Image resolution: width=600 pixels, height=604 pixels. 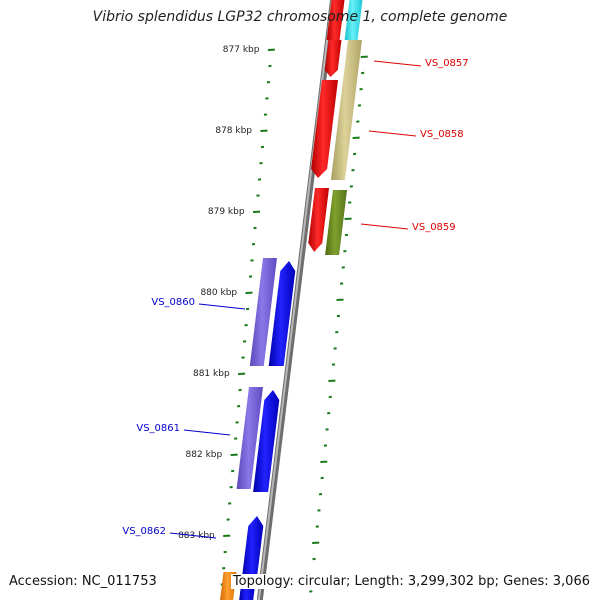 What do you see at coordinates (241, 50) in the screenshot?
I see `scale-label: 877 kbp` at bounding box center [241, 50].